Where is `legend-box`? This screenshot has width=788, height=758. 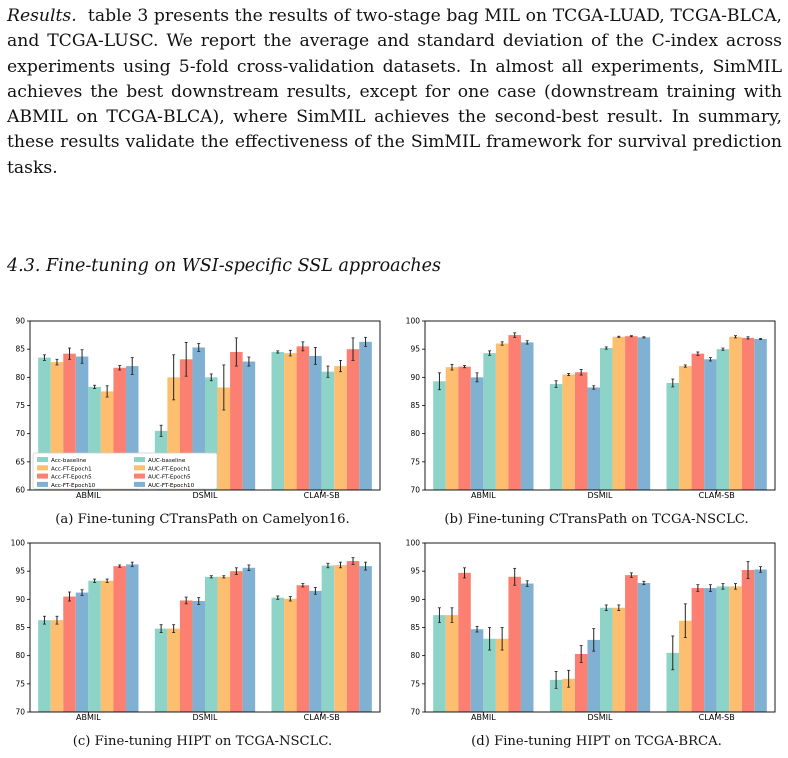
legend-box is located at coordinates (125, 471).